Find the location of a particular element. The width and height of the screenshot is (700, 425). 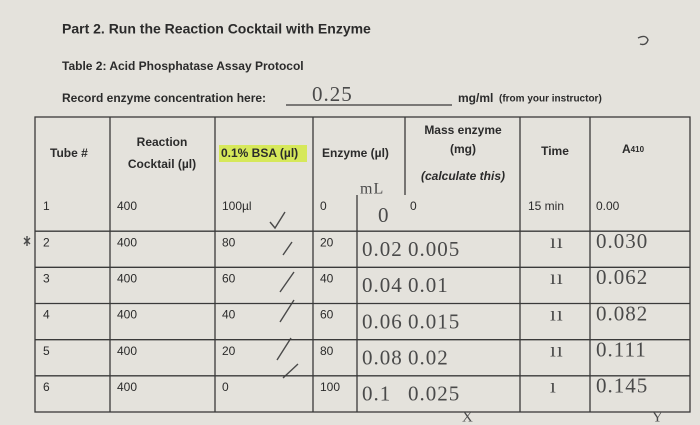

cell-enzyme: 20 is located at coordinates (327, 242).